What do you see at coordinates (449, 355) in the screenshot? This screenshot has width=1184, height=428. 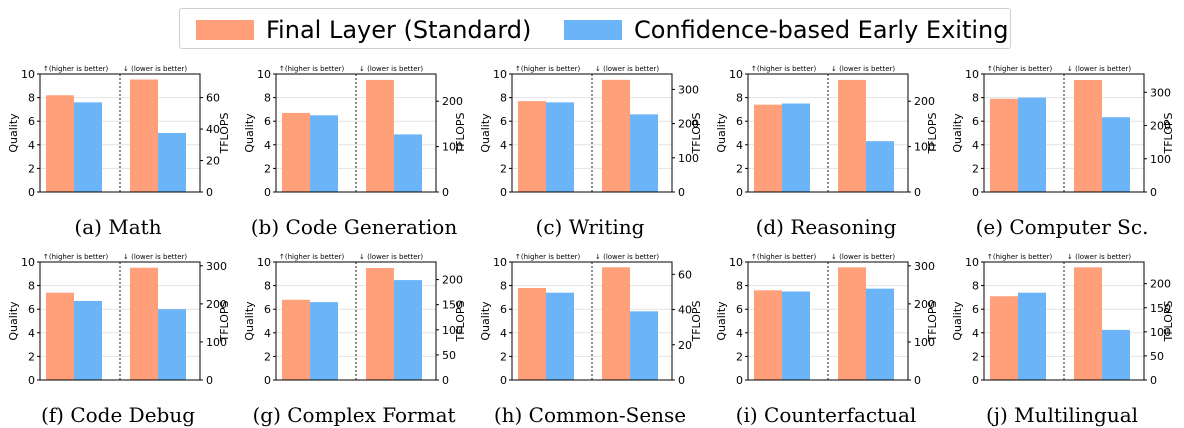 I see `tflops-tick-label: 50` at bounding box center [449, 355].